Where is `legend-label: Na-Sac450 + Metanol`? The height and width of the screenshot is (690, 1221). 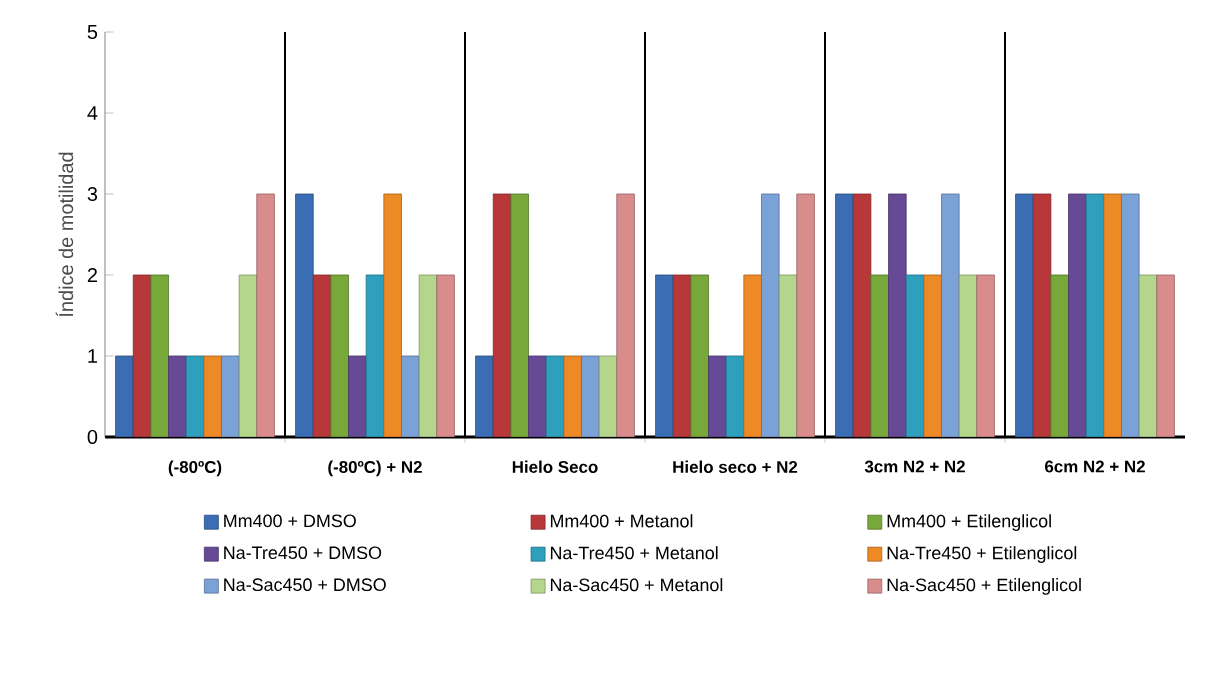
legend-label: Na-Sac450 + Metanol is located at coordinates (636, 585).